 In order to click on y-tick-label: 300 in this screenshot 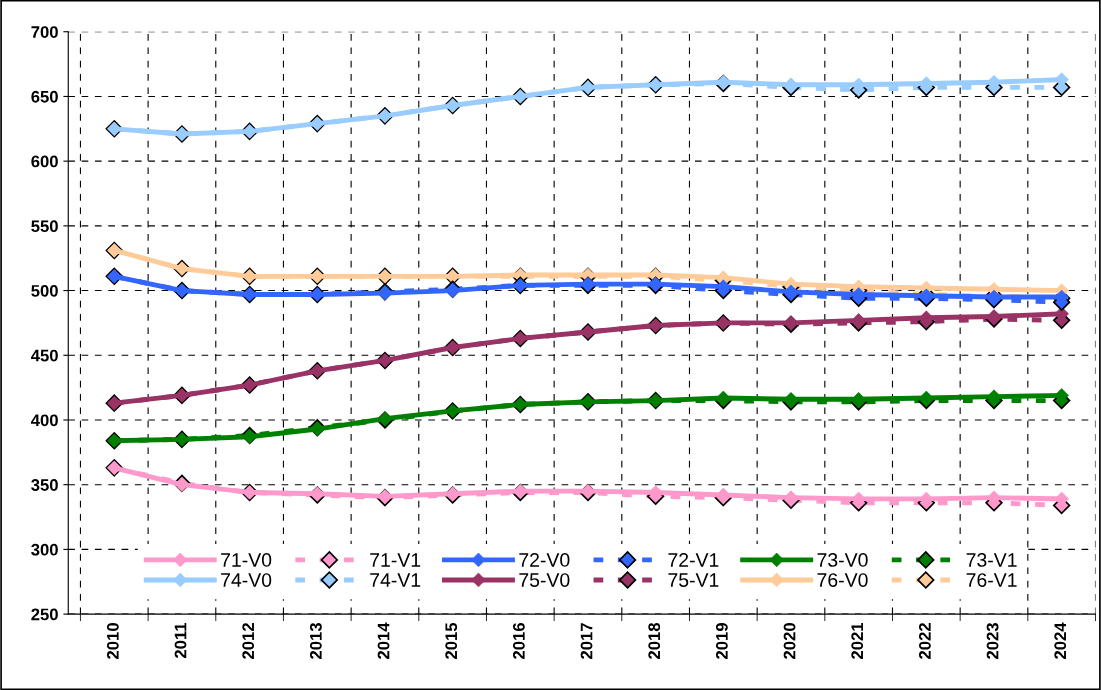, I will do `click(44, 549)`.